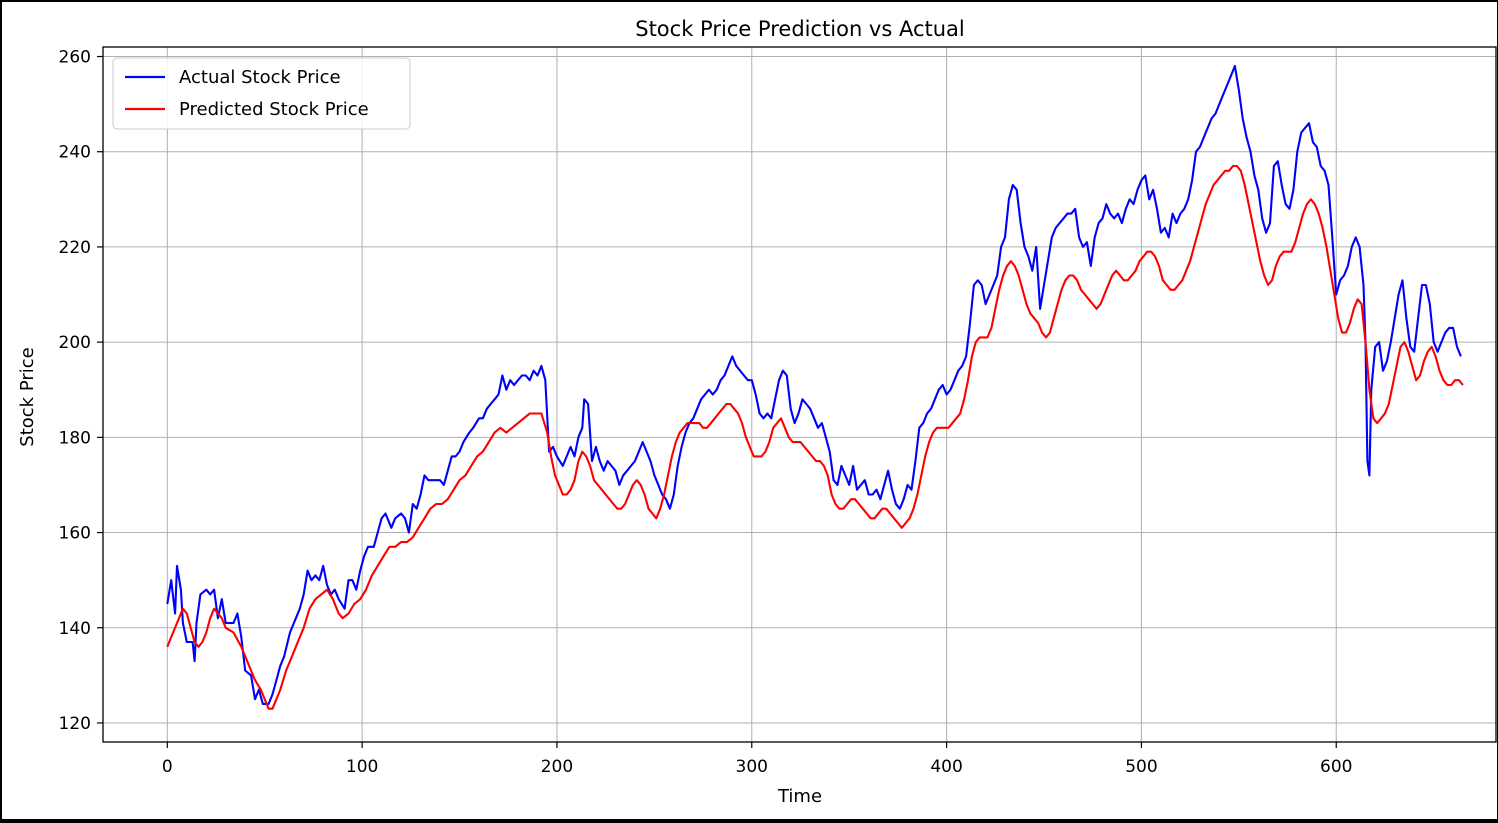 The height and width of the screenshot is (823, 1498). What do you see at coordinates (27, 396) in the screenshot?
I see `y-axis-label: Stock Price` at bounding box center [27, 396].